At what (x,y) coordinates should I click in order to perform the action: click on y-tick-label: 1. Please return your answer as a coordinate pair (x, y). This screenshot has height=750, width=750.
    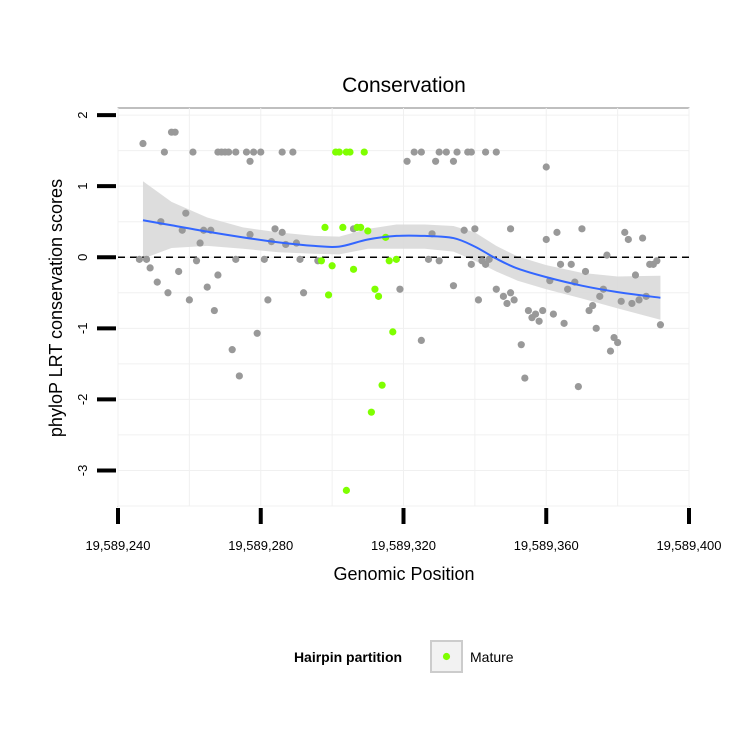
    Looking at the image, I should click on (82, 186).